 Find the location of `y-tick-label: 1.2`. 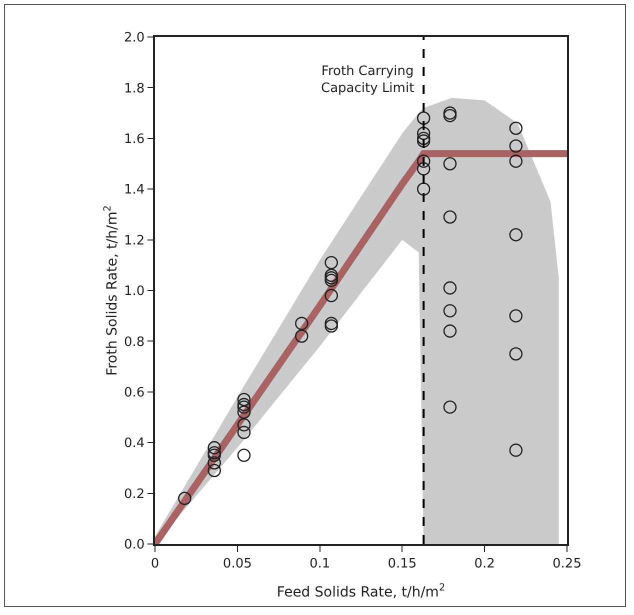

y-tick-label: 1.2 is located at coordinates (134, 240).